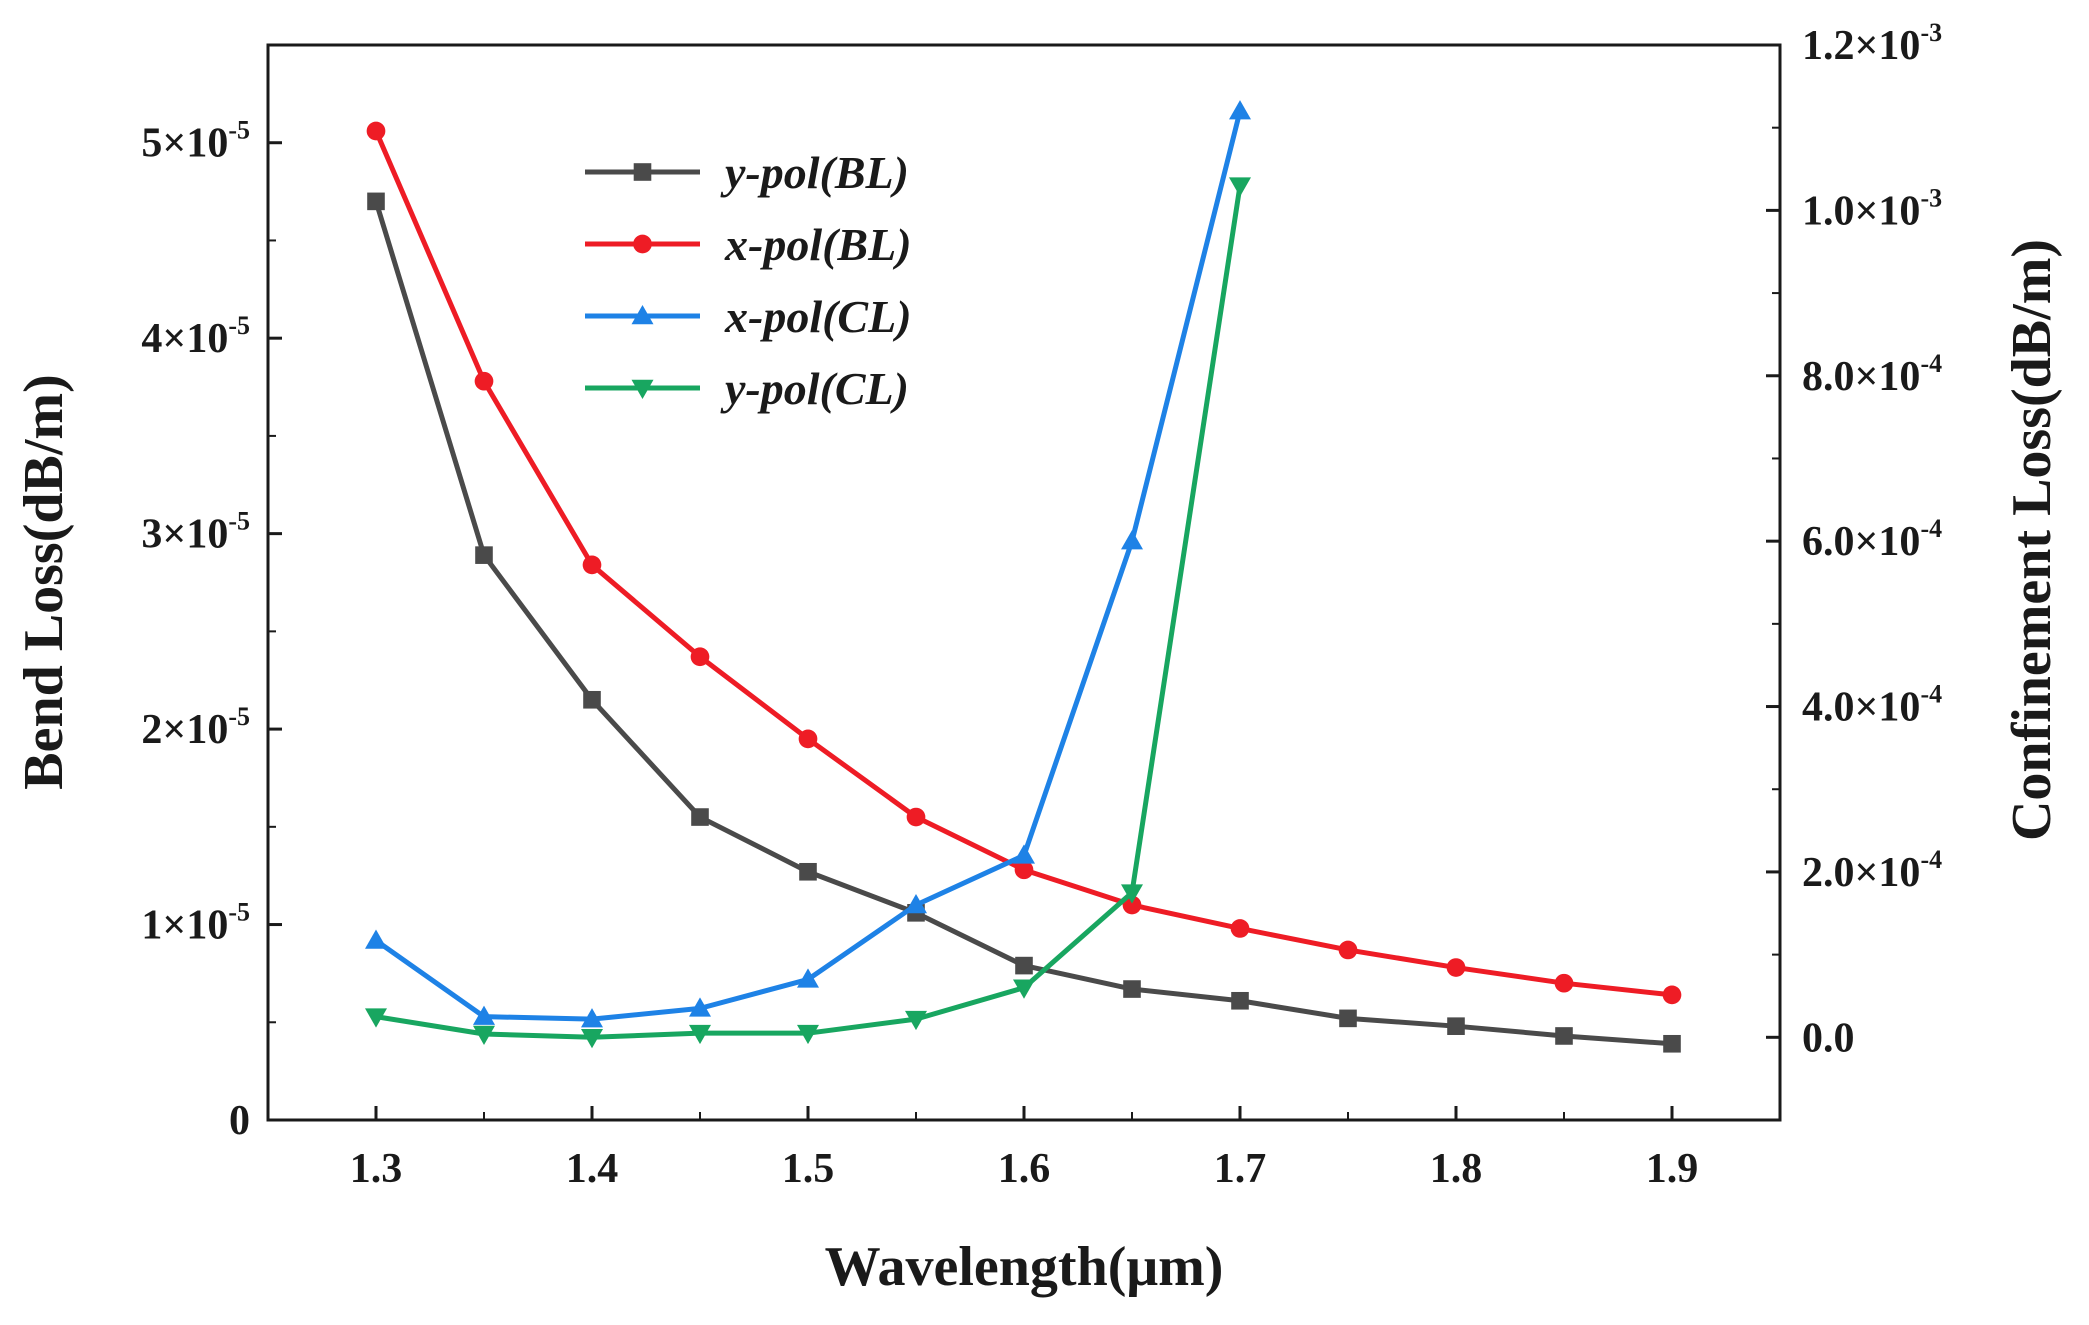  Describe the element at coordinates (1872, 705) in the screenshot. I see `y-right-tick-label: 4.0×10⁻⁴` at that location.